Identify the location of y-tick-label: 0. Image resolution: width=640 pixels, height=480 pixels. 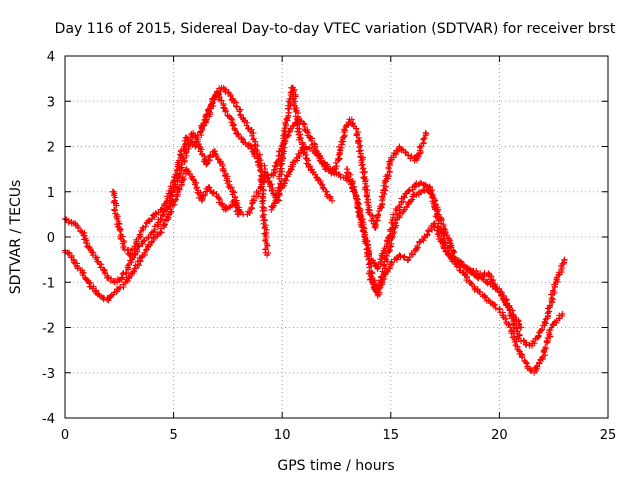
(51, 238).